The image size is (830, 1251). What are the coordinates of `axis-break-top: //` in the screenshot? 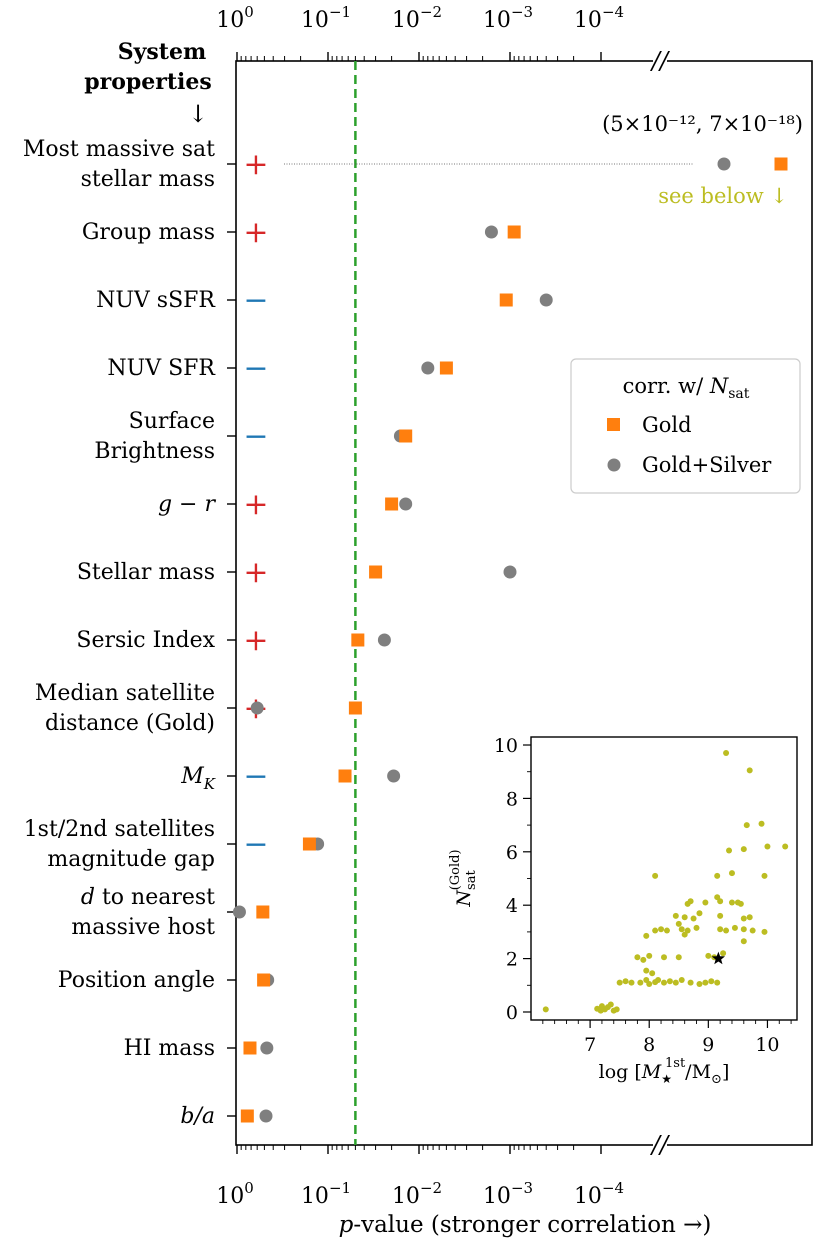 It's located at (660, 61).